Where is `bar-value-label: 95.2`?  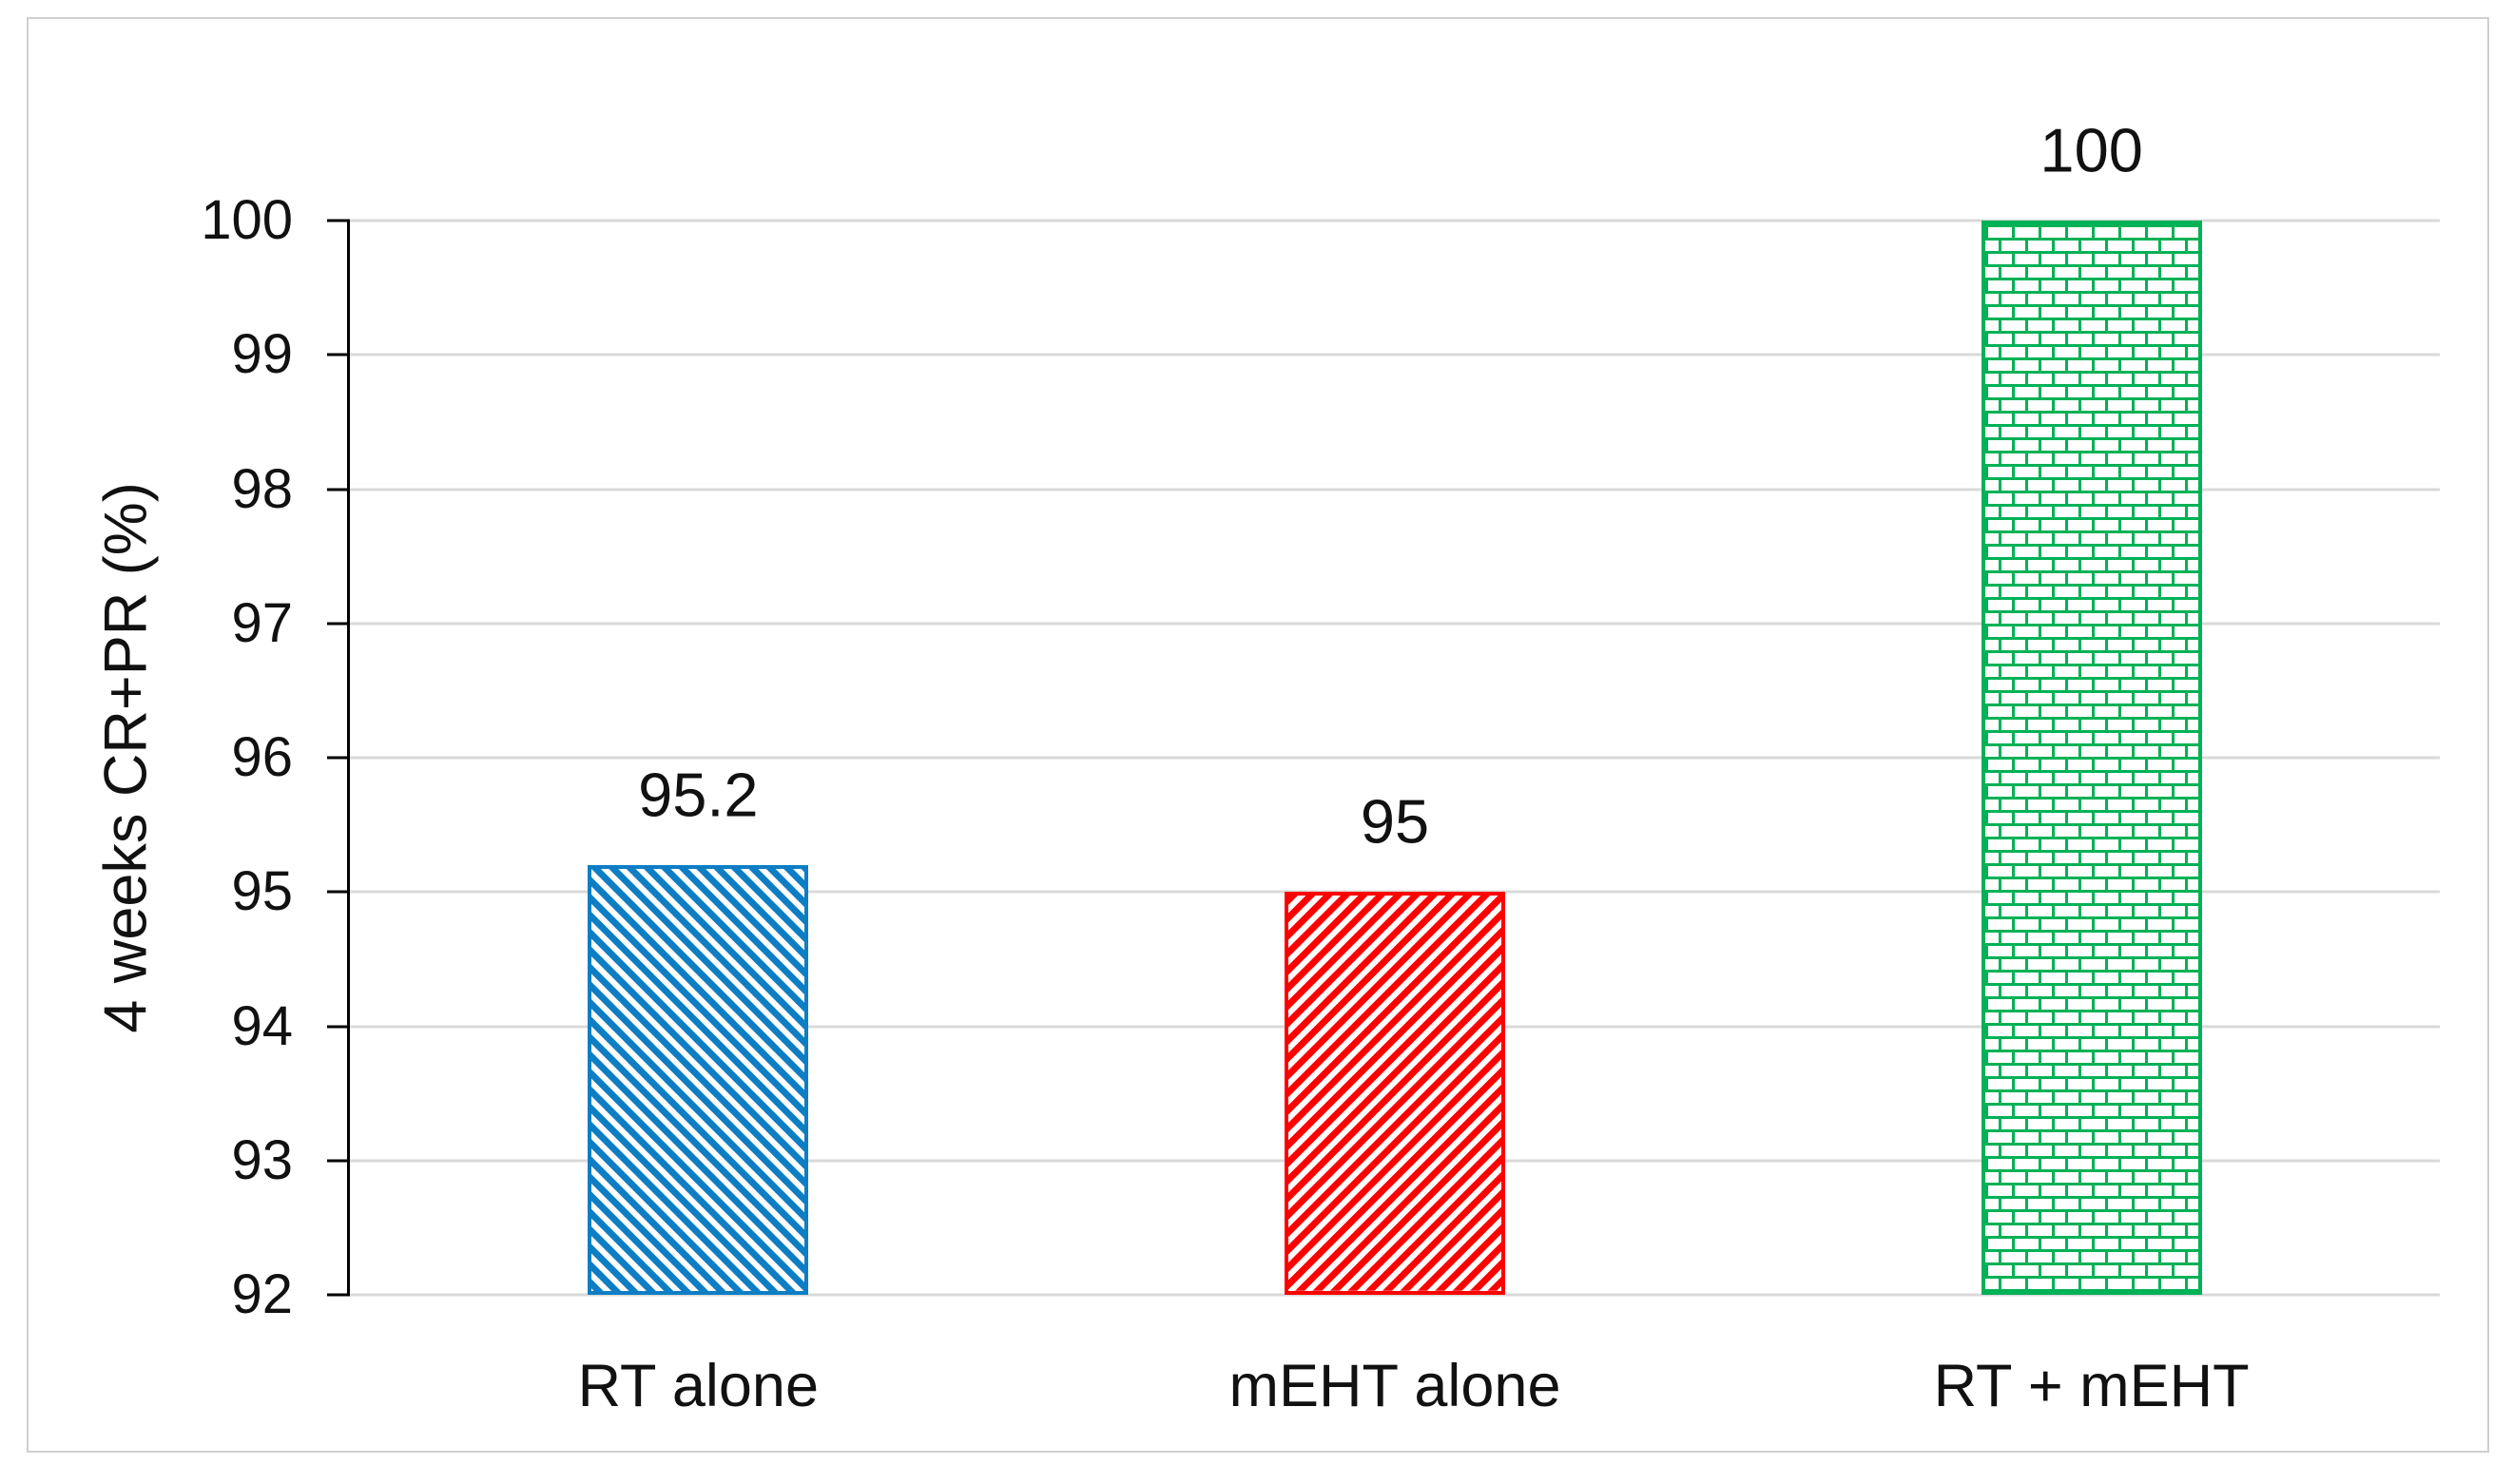 bar-value-label: 95.2 is located at coordinates (699, 795).